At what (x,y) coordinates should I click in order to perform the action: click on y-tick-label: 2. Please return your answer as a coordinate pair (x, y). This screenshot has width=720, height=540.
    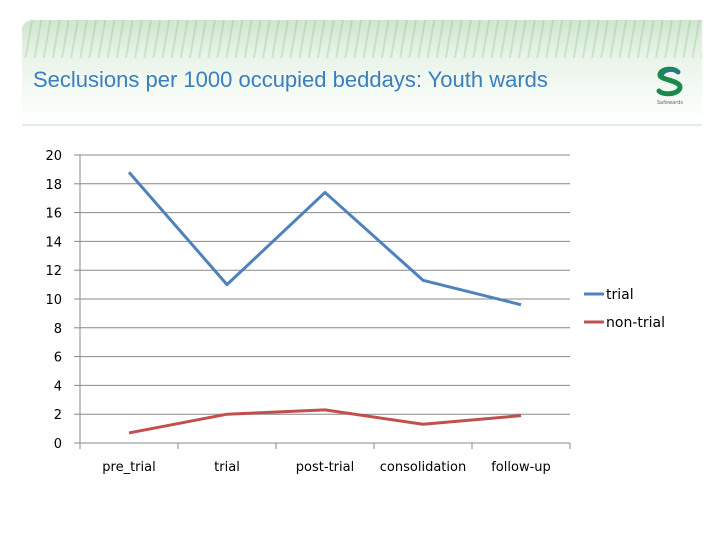
    Looking at the image, I should click on (58, 415).